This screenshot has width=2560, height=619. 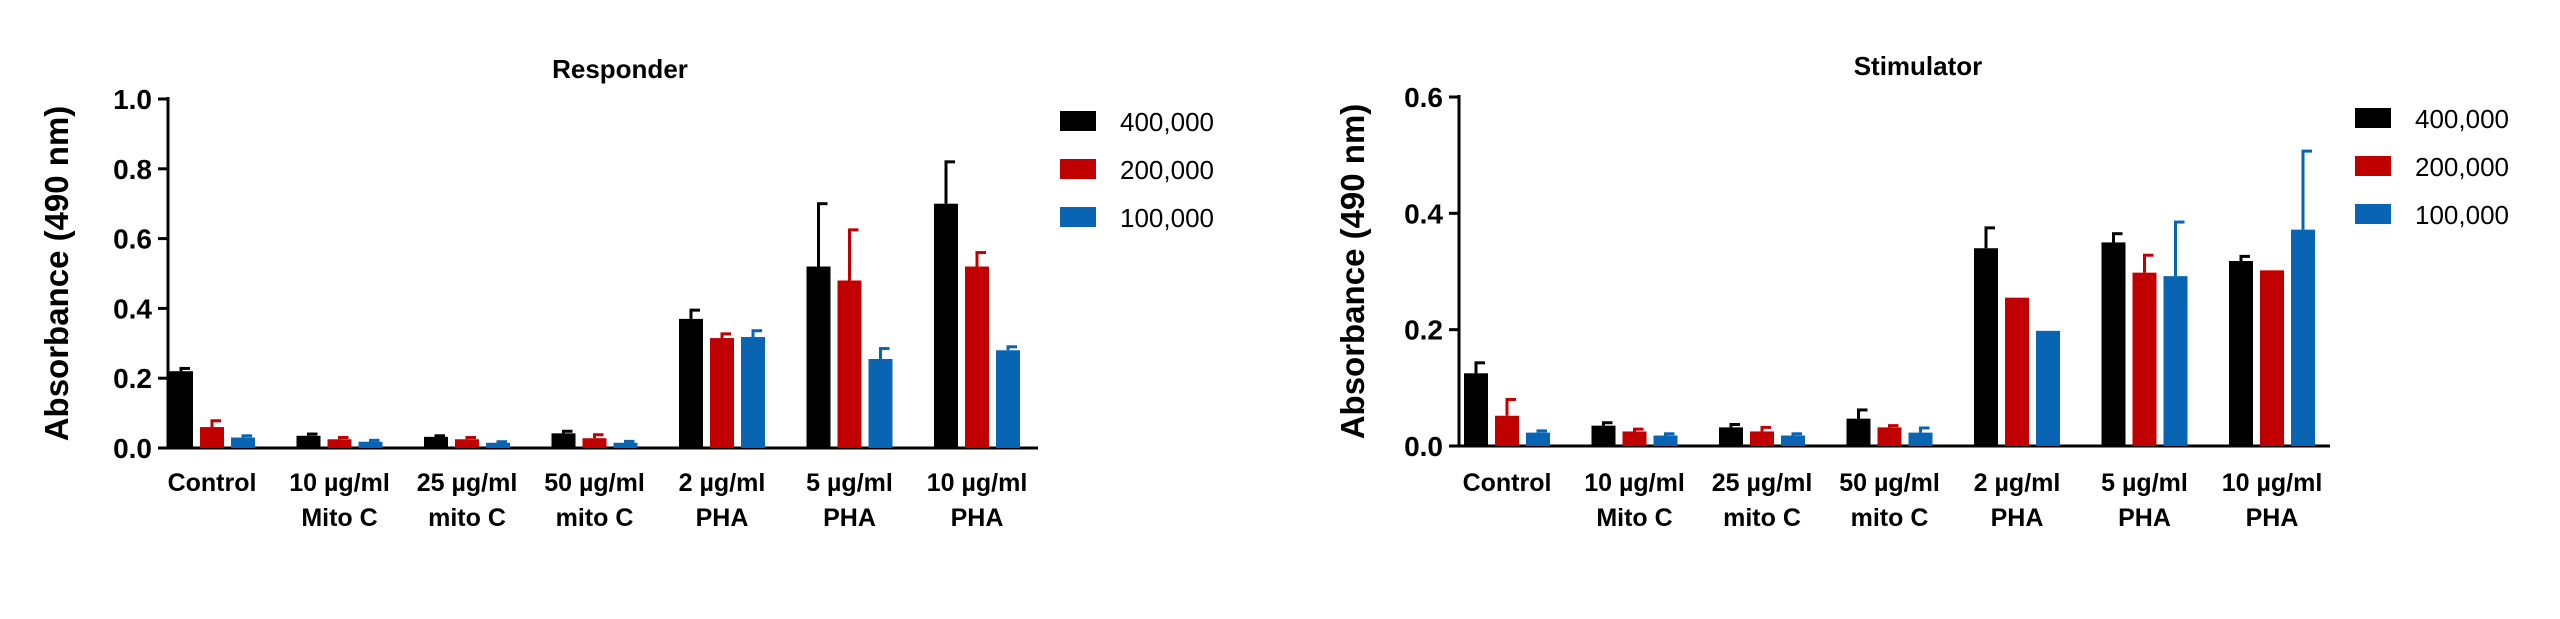 What do you see at coordinates (132, 99) in the screenshot?
I see `y-tick-label: 1.0` at bounding box center [132, 99].